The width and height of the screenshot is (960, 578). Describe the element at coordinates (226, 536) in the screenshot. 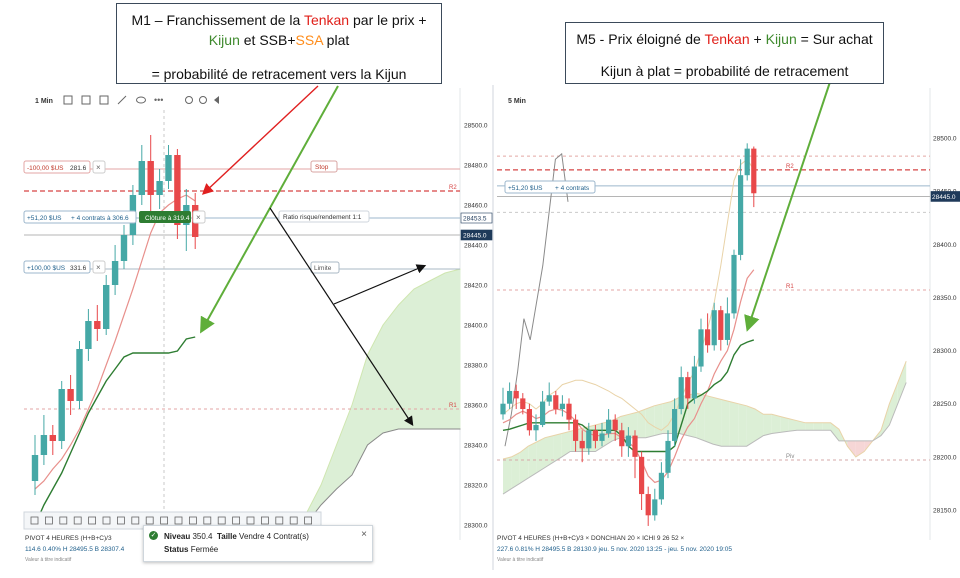

I see `toast-taille-label: Taille` at that location.